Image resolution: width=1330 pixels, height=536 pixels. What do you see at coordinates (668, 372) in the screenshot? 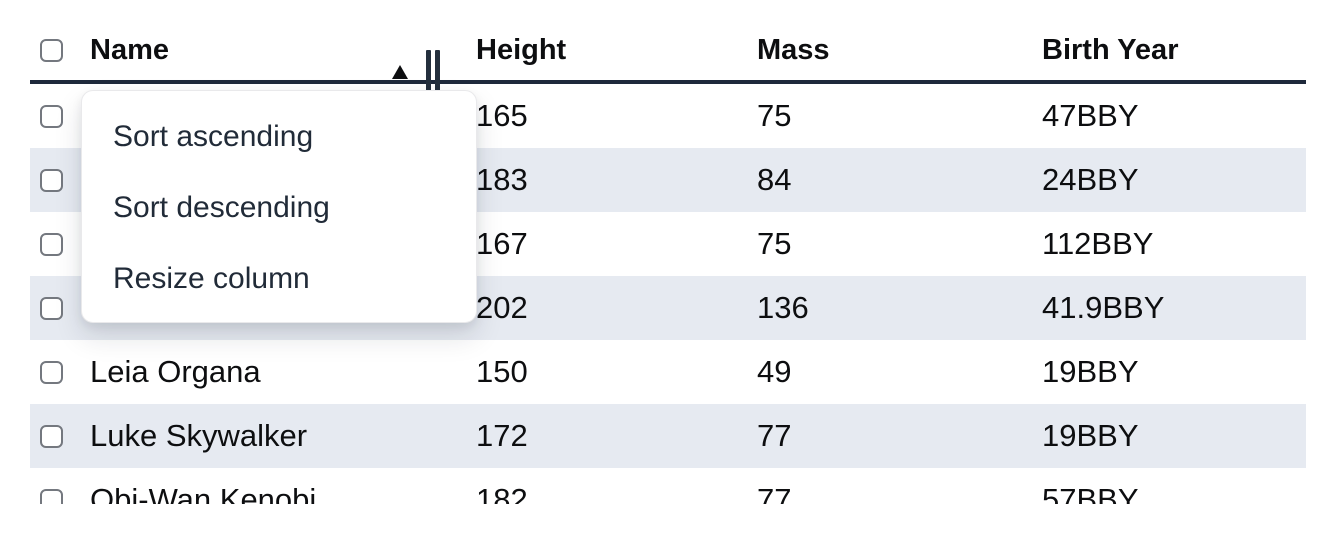
I see `table-row: Leia Organa 150 49 19BBY` at bounding box center [668, 372].